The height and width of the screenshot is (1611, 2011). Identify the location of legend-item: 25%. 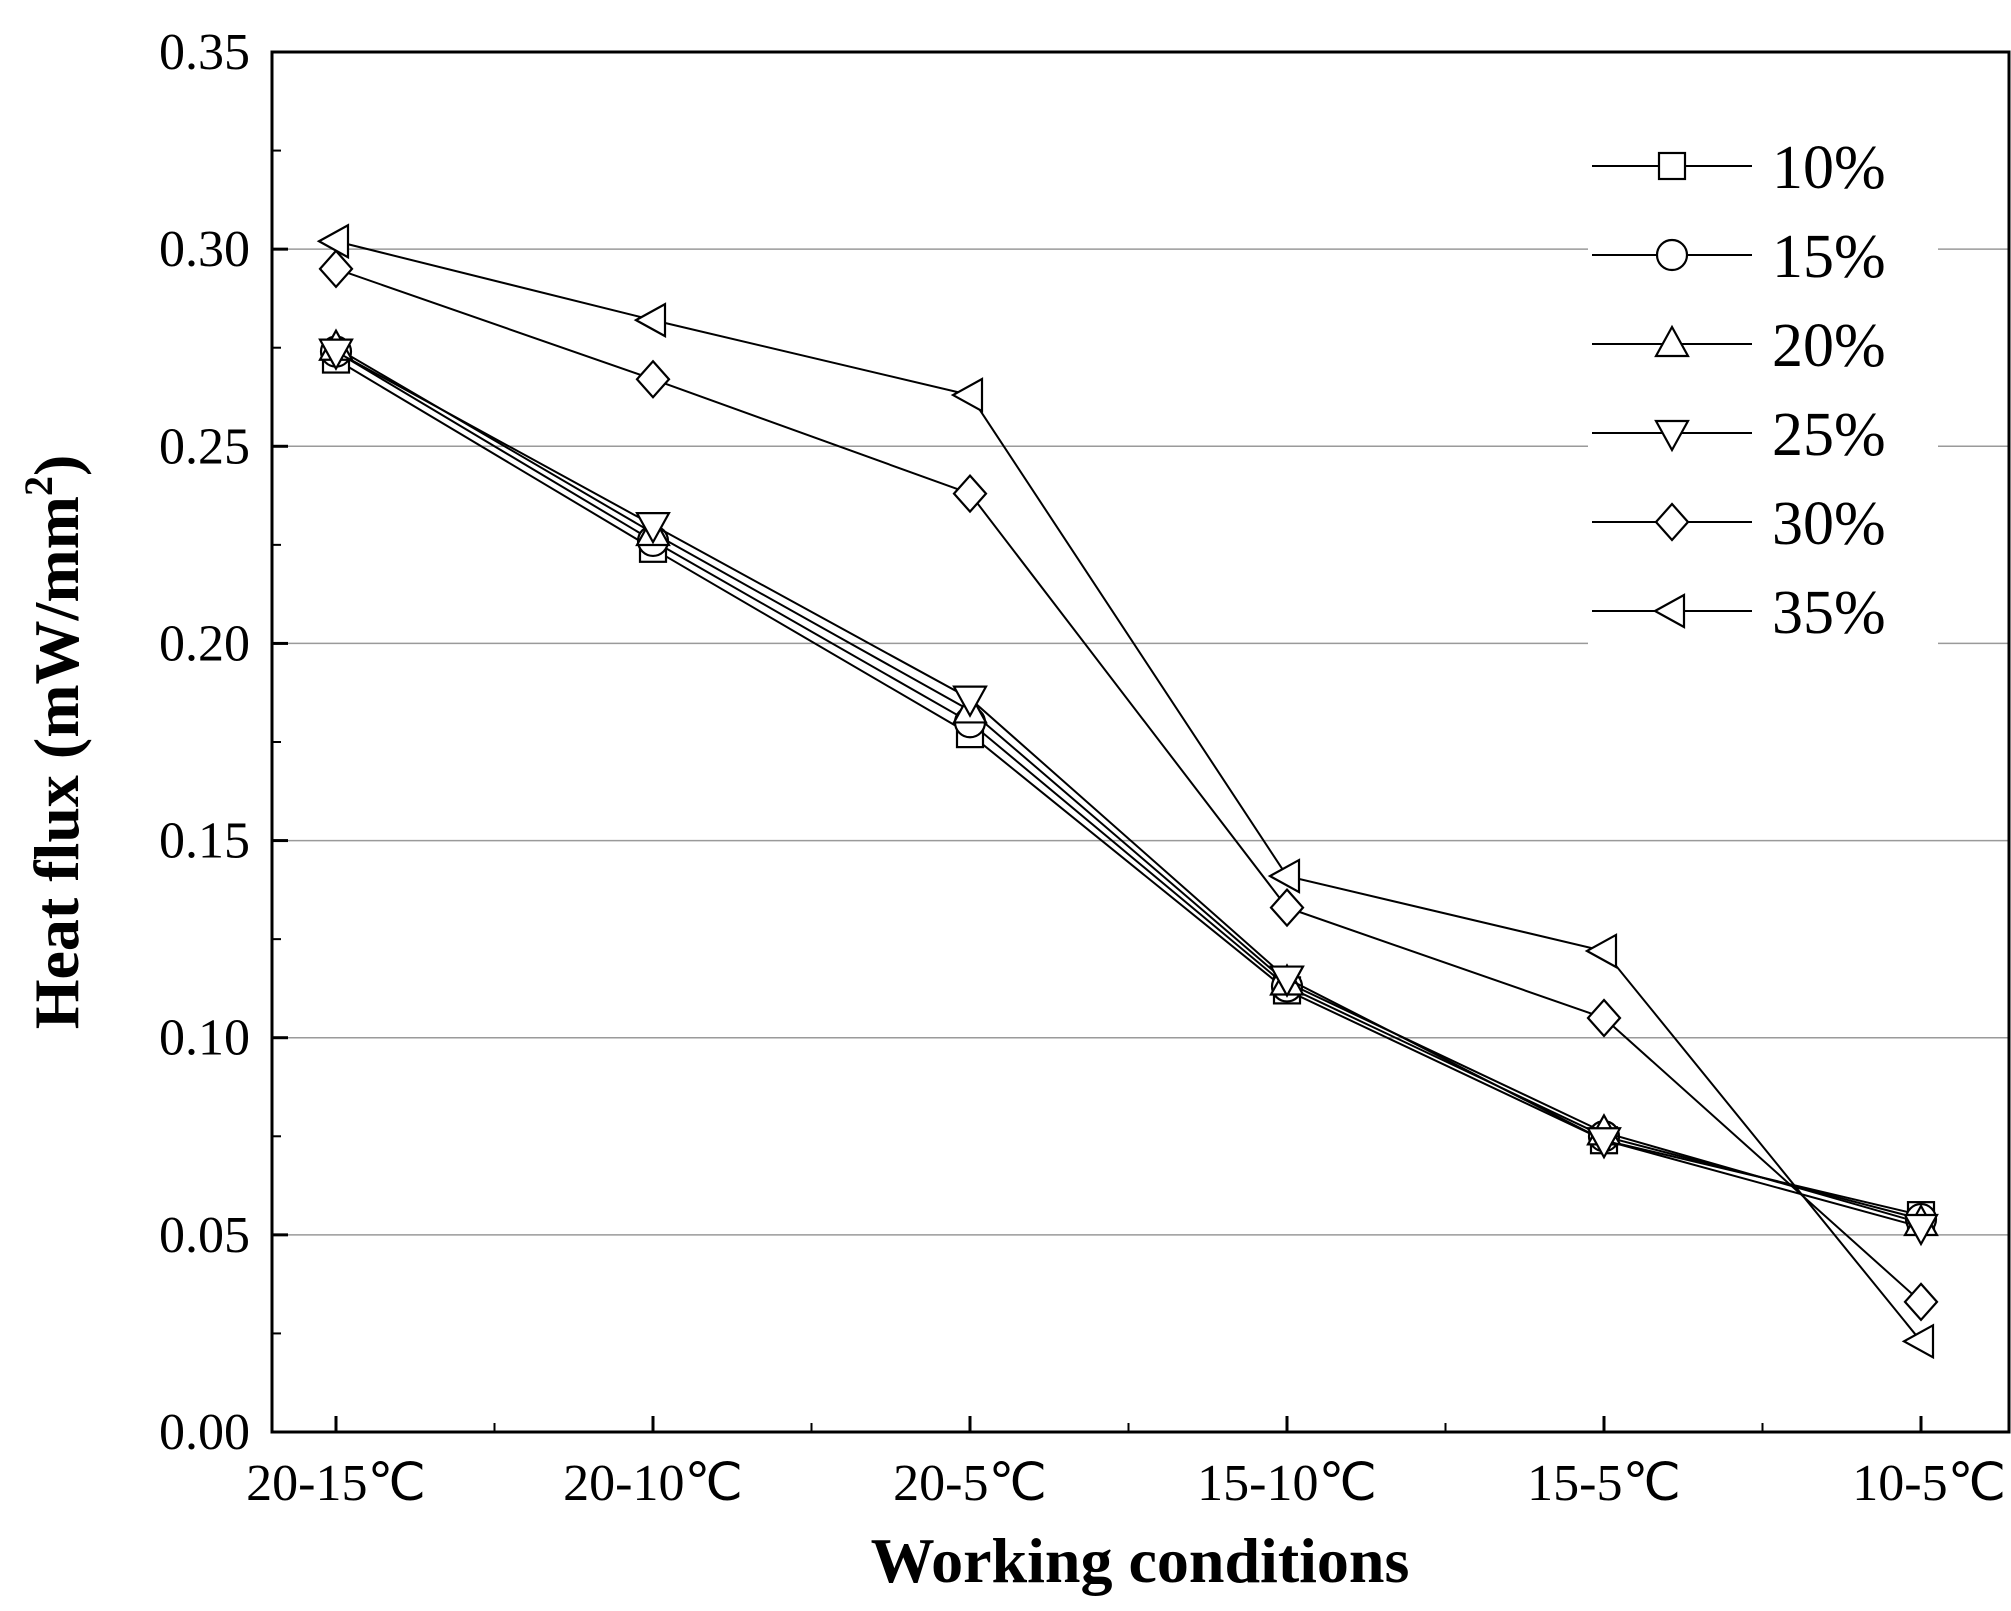
(1763, 433).